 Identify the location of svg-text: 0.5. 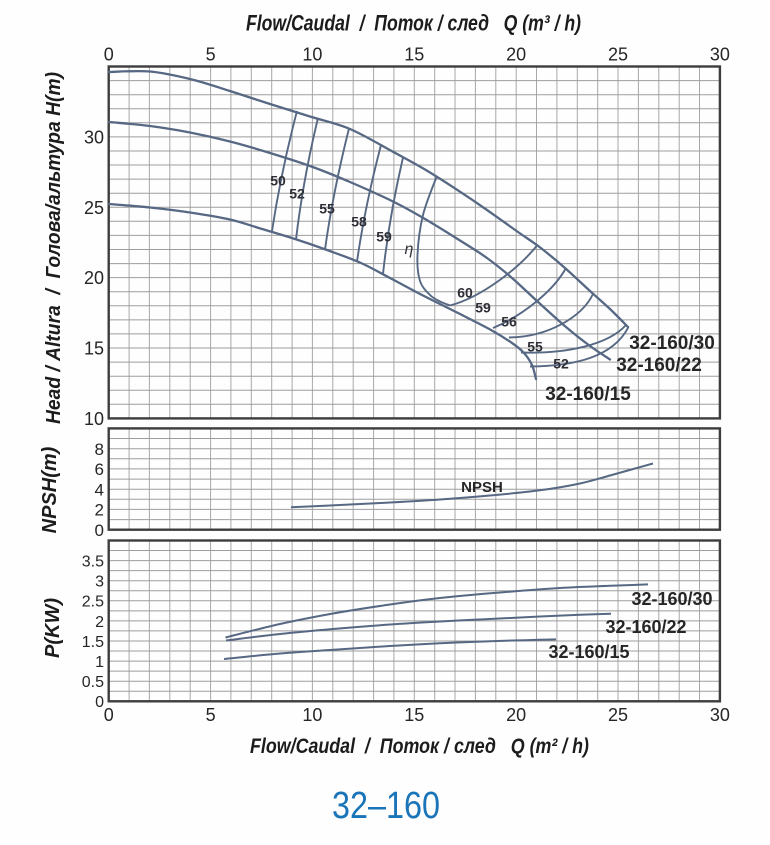
(93, 682).